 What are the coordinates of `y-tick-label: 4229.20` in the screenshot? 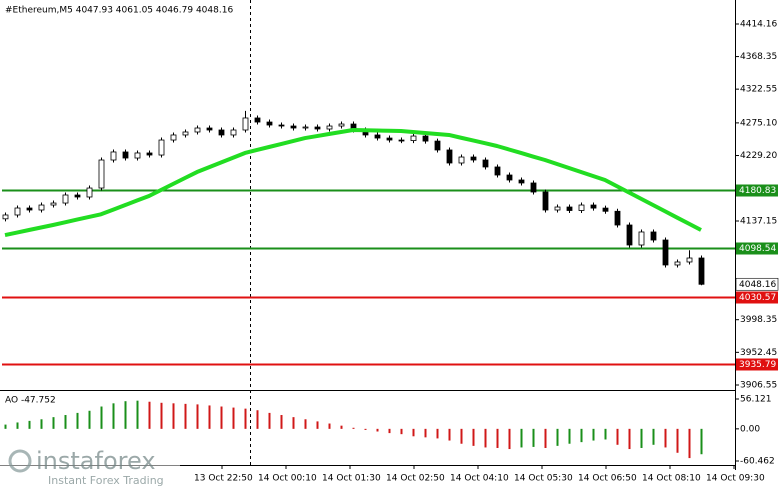 It's located at (758, 156).